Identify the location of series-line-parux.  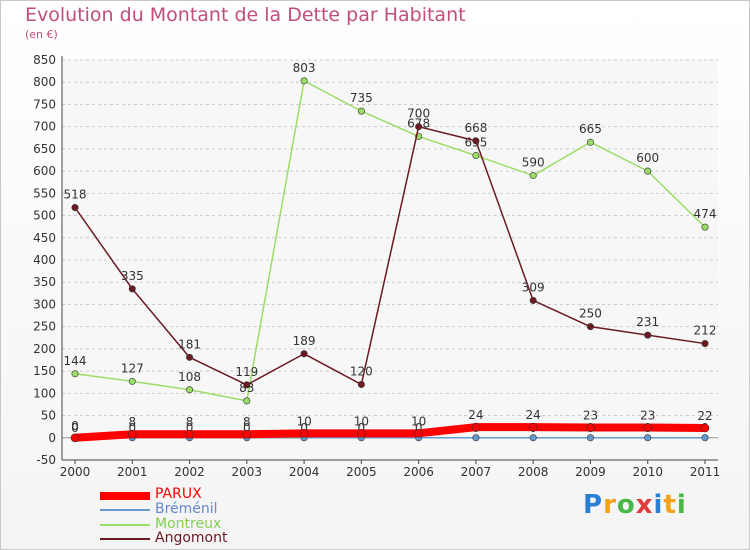
(390, 432).